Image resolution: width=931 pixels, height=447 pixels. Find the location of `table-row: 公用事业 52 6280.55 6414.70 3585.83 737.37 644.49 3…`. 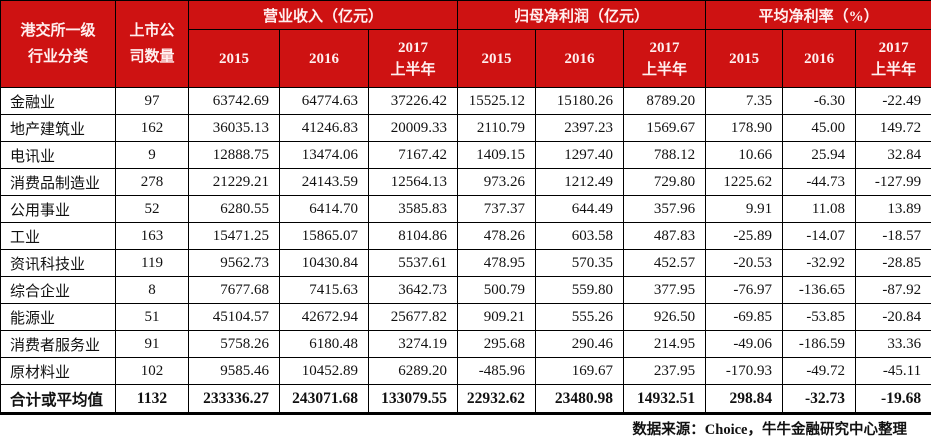

table-row: 公用事业 52 6280.55 6414.70 3585.83 737.37 644.49 3… is located at coordinates (465, 209).